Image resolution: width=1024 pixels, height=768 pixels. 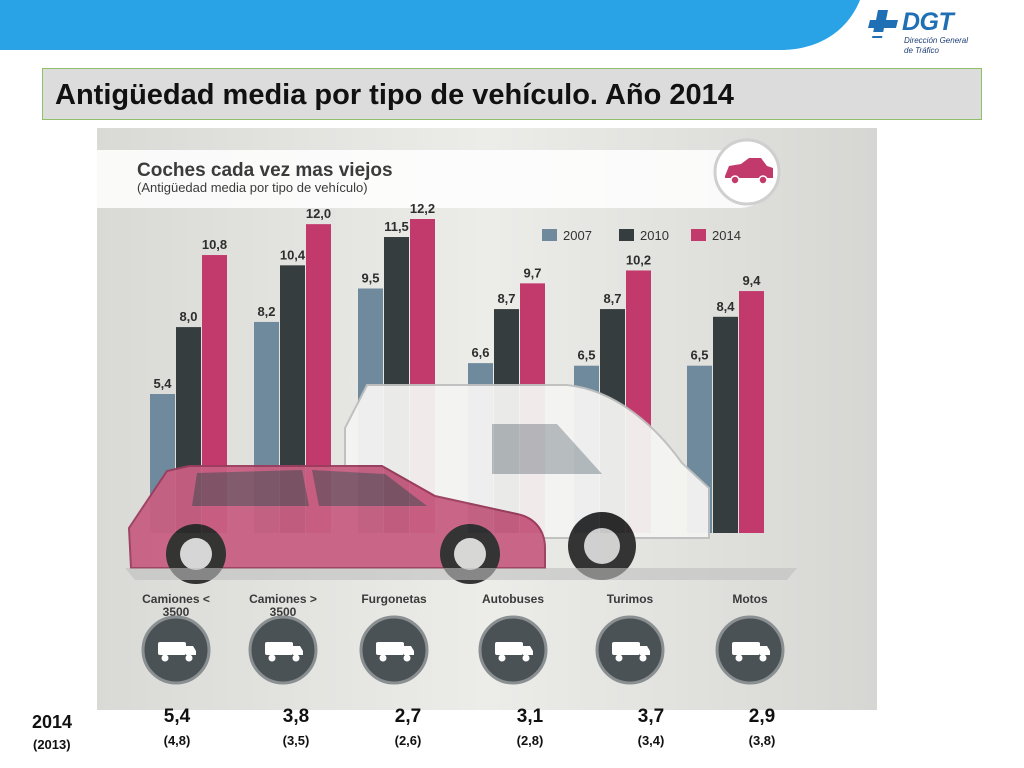 What do you see at coordinates (626, 235) in the screenshot?
I see `legend-swatch-2010` at bounding box center [626, 235].